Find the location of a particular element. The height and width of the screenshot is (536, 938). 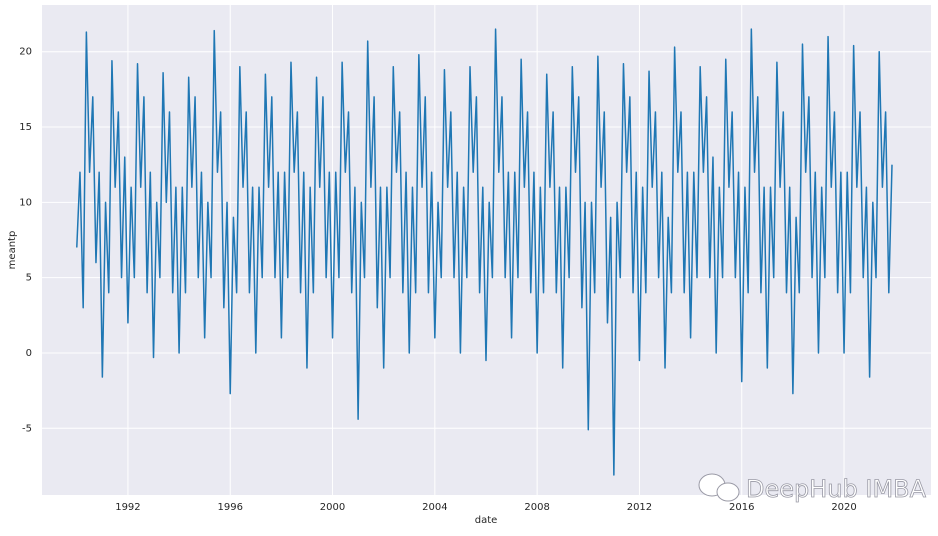

y-tick-label: 15 is located at coordinates (25, 127).